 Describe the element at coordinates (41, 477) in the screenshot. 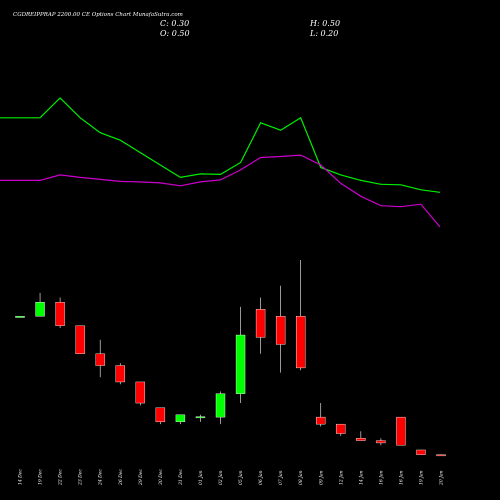

I see `x-tick-label: 19 Dec` at that location.